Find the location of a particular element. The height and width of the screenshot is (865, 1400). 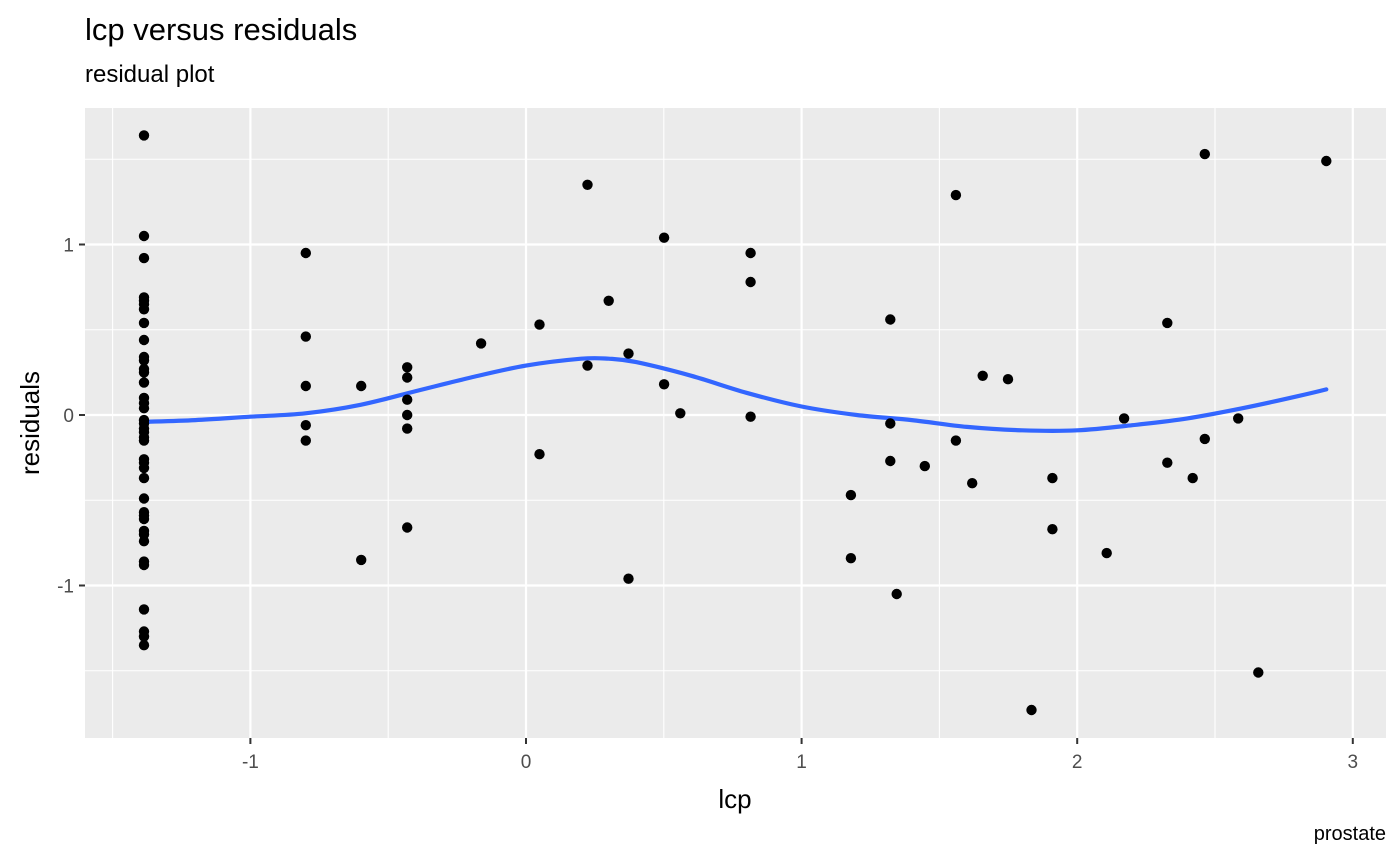

chart-caption: prostate is located at coordinates (1349, 834).